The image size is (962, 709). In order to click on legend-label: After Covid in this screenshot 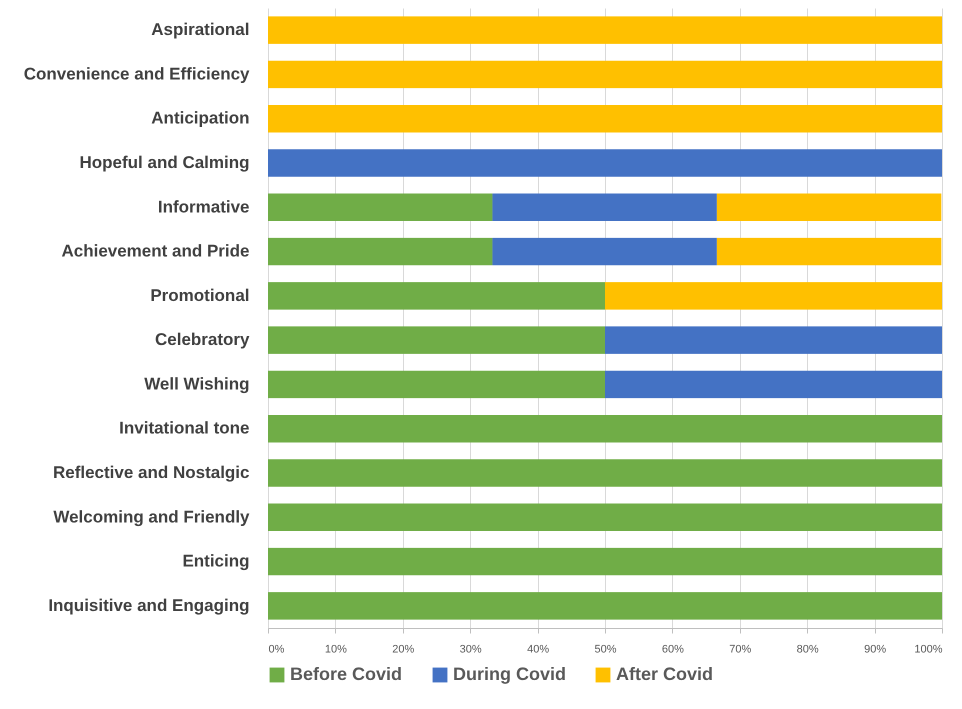, I will do `click(665, 674)`.